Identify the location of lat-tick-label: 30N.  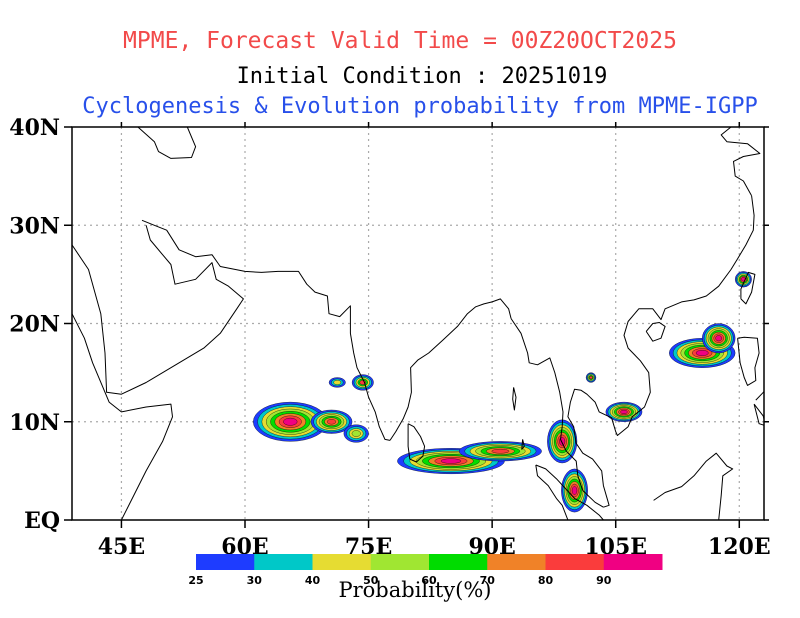
(34, 226).